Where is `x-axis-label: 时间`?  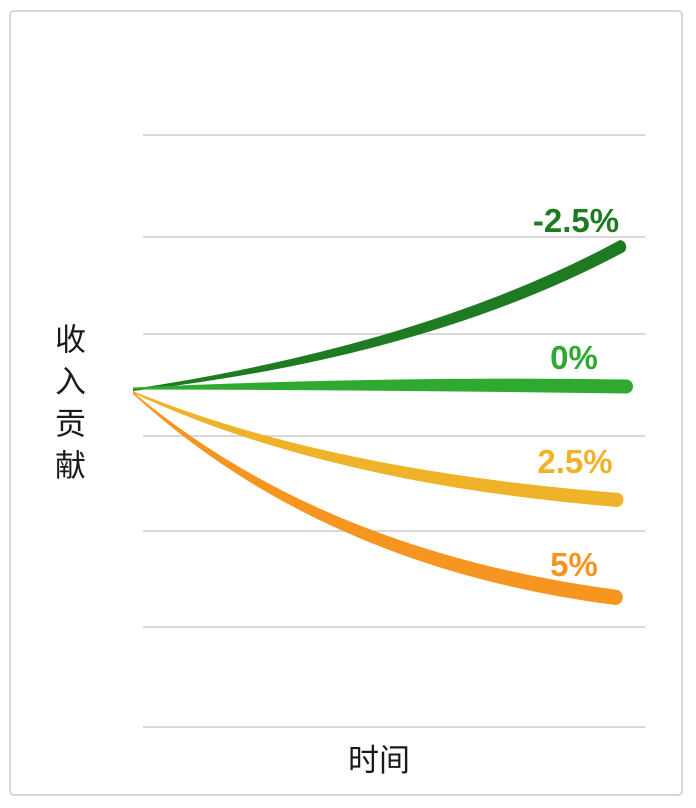
x-axis-label: 时间 is located at coordinates (379, 760).